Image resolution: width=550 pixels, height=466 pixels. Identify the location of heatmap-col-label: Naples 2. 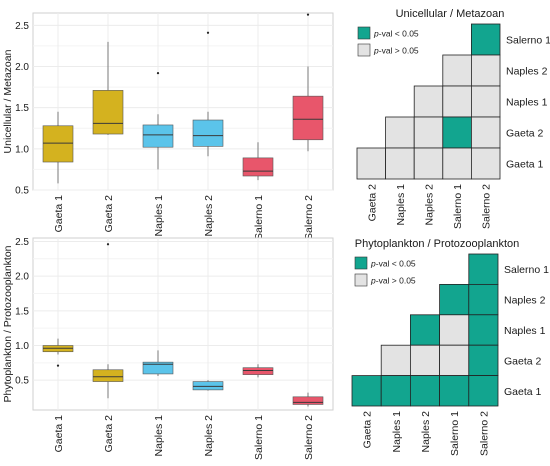
(430, 205).